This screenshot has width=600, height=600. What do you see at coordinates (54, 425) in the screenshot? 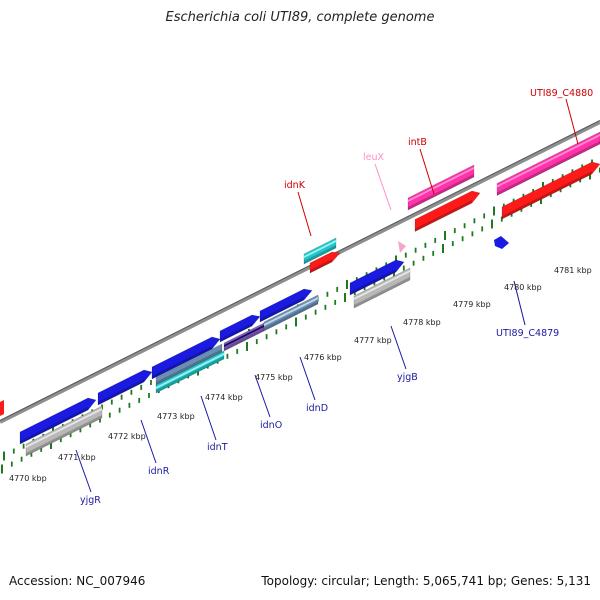
I see `feature-cds-1-shade` at bounding box center [54, 425].